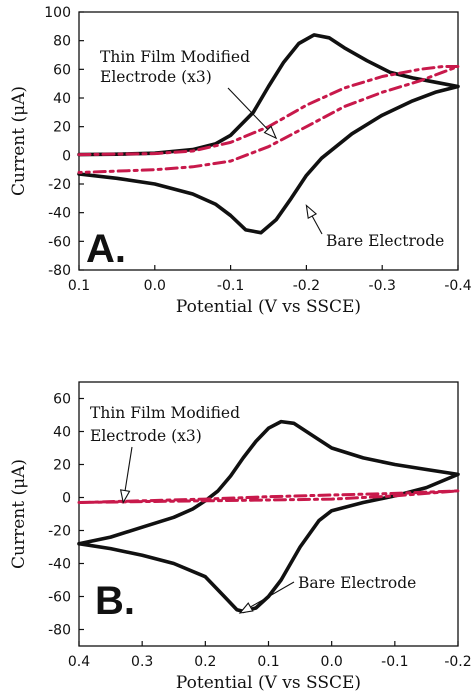  Describe the element at coordinates (115, 601) in the screenshot. I see `panel-label: B.` at that location.